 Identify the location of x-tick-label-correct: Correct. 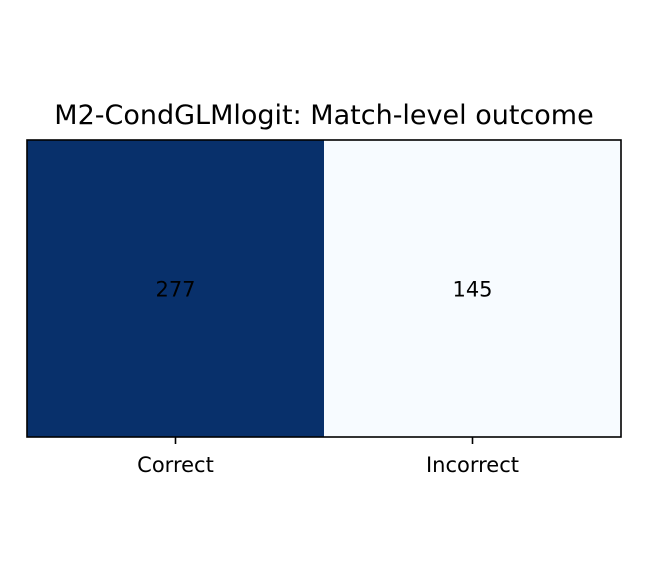
(175, 465).